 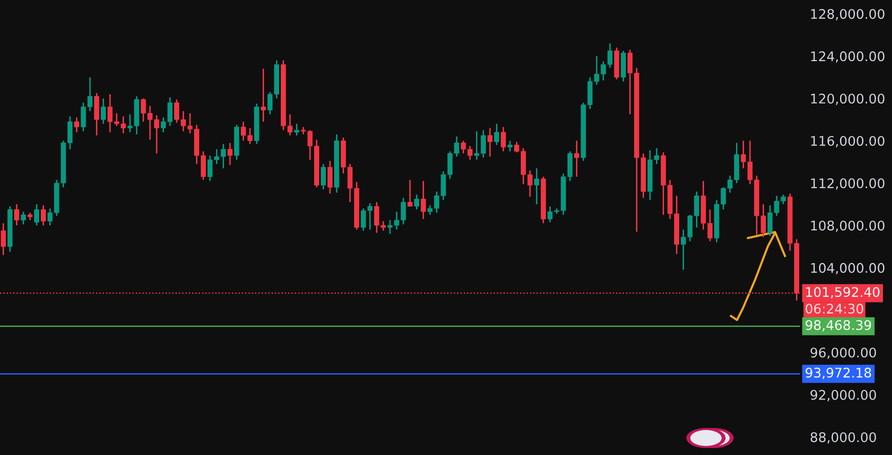 What do you see at coordinates (847, 268) in the screenshot?
I see `y-tick-label: 104,000.00` at bounding box center [847, 268].